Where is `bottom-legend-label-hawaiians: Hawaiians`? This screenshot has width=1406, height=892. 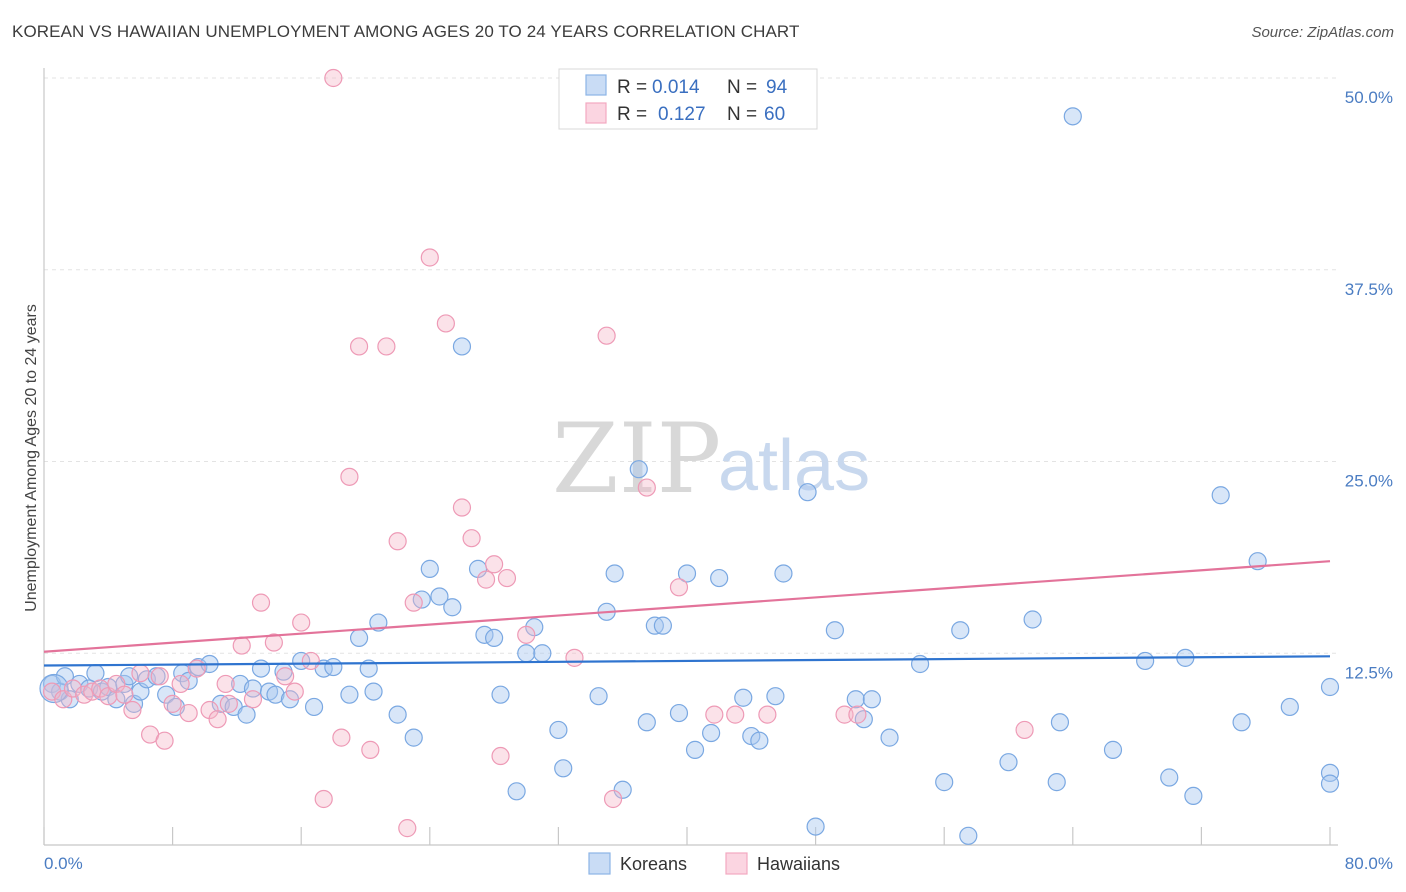
bottom-legend-label-hawaiians: Hawaiians is located at coordinates (798, 864).